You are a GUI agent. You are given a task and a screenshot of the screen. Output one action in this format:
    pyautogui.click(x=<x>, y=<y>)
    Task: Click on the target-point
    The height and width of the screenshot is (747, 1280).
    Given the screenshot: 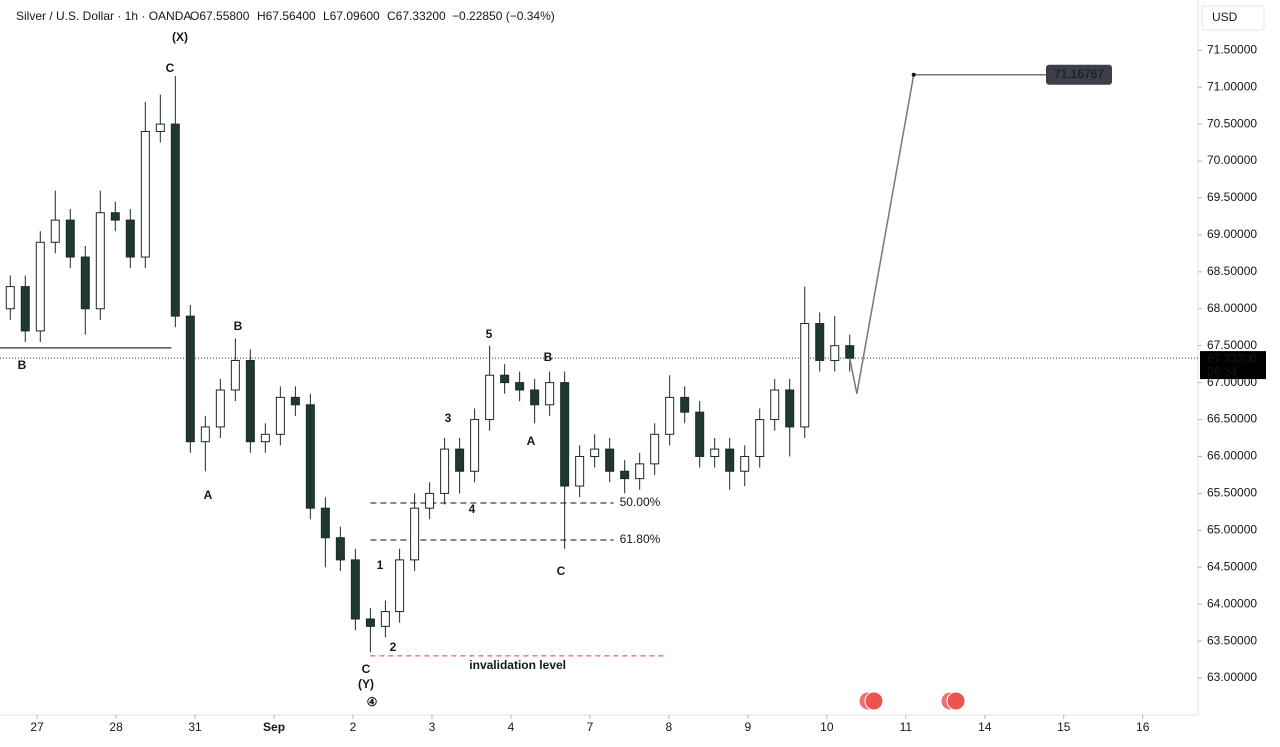 What is the action you would take?
    pyautogui.click(x=913, y=74)
    